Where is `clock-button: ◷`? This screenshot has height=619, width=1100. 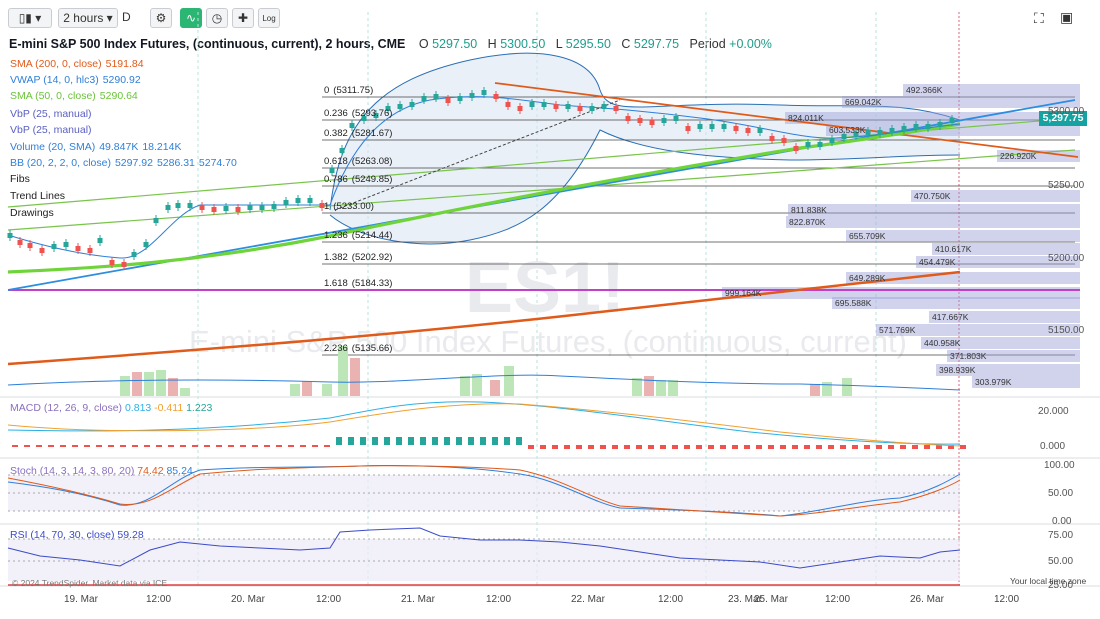
clock-button: ◷ is located at coordinates (217, 18).